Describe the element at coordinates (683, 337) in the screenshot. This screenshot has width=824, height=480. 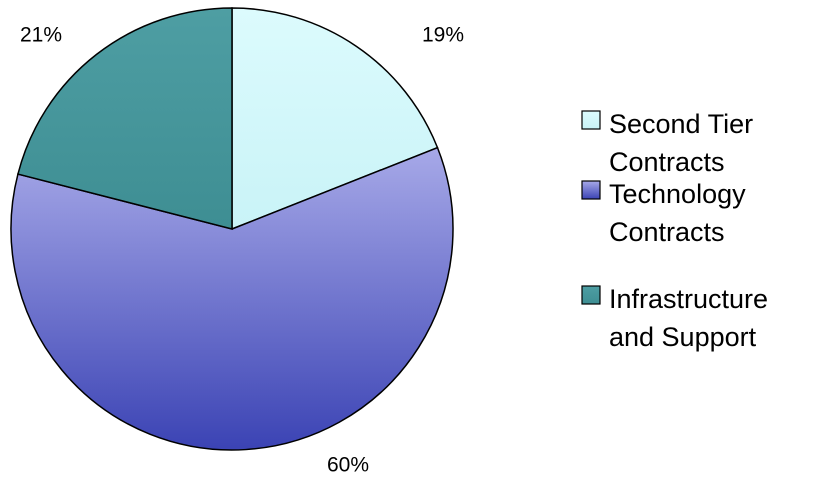
I see `legend-label-infrastructure-and-support-line-2: and Support` at that location.